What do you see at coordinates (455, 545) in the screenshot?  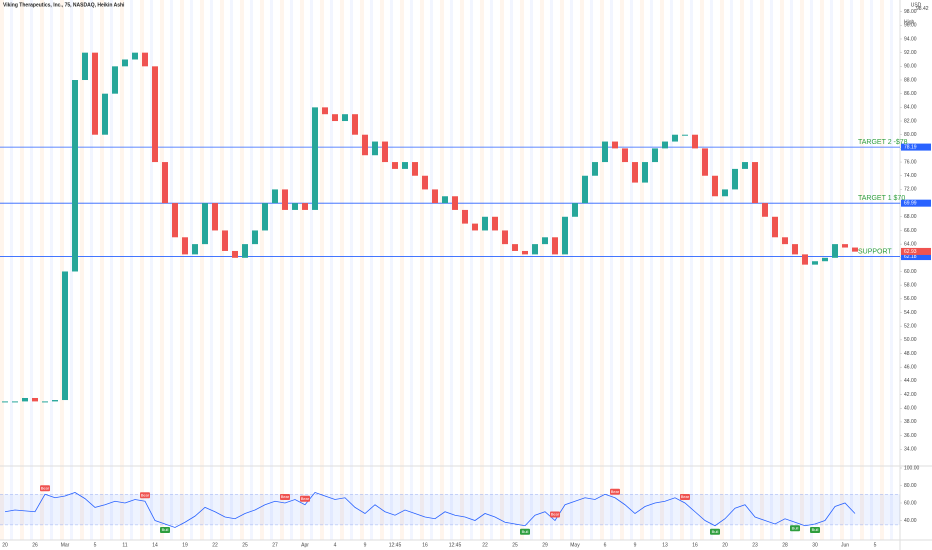 I see `x-tick-label: 12:45` at bounding box center [455, 545].